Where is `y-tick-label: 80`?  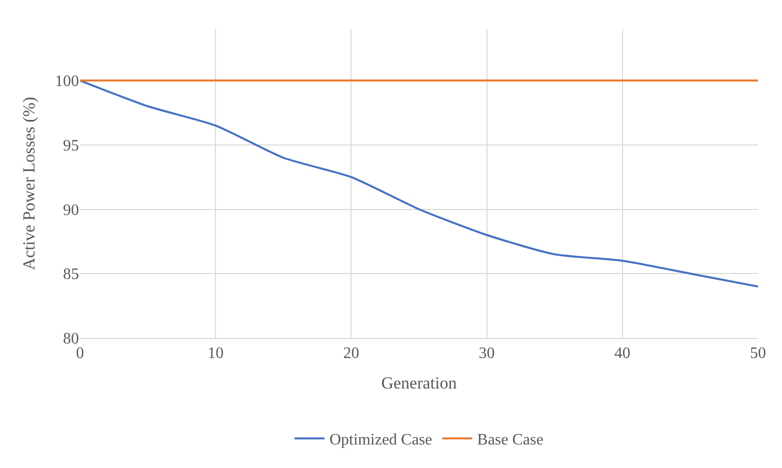 y-tick-label: 80 is located at coordinates (71, 339).